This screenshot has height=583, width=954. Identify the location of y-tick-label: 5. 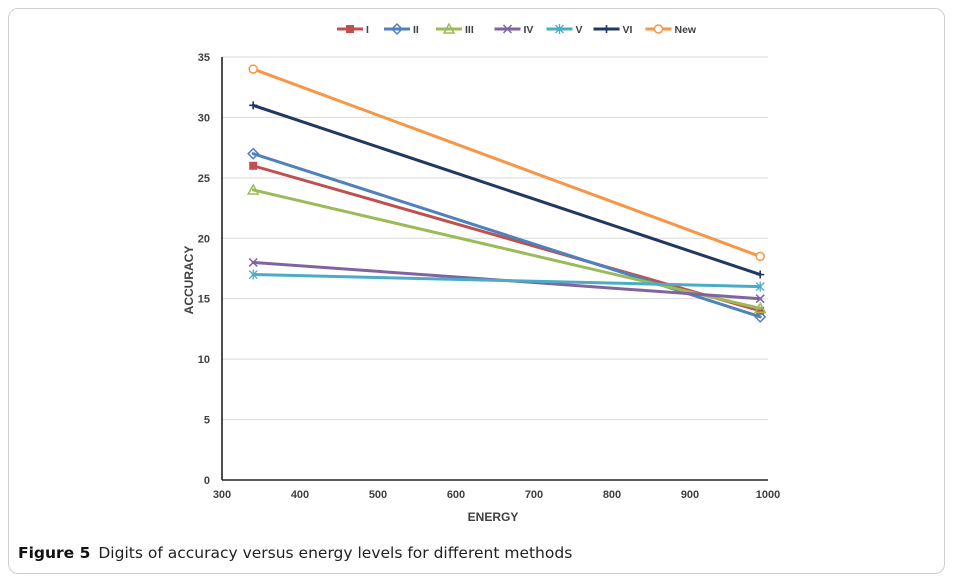
(207, 421).